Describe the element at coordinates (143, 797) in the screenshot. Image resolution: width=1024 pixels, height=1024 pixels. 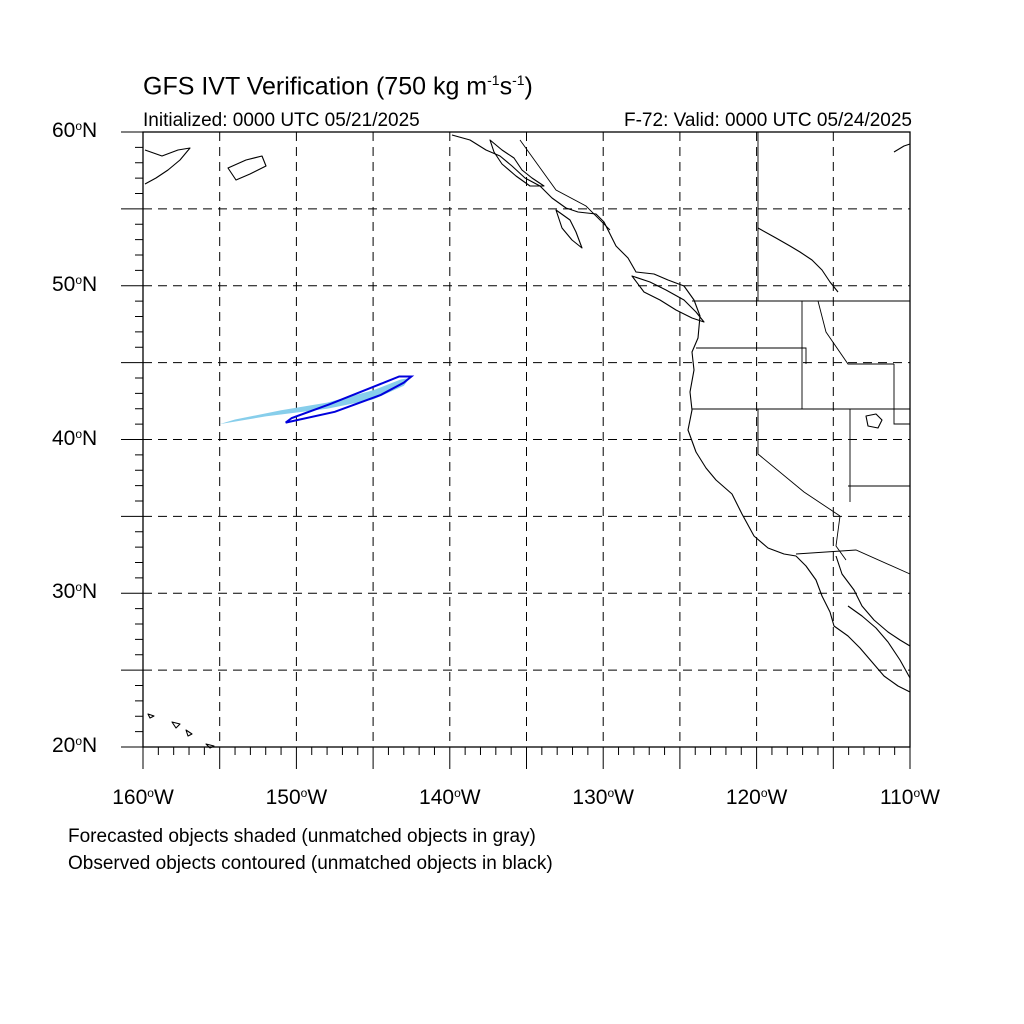
I see `lon-label-160: 160oW` at that location.